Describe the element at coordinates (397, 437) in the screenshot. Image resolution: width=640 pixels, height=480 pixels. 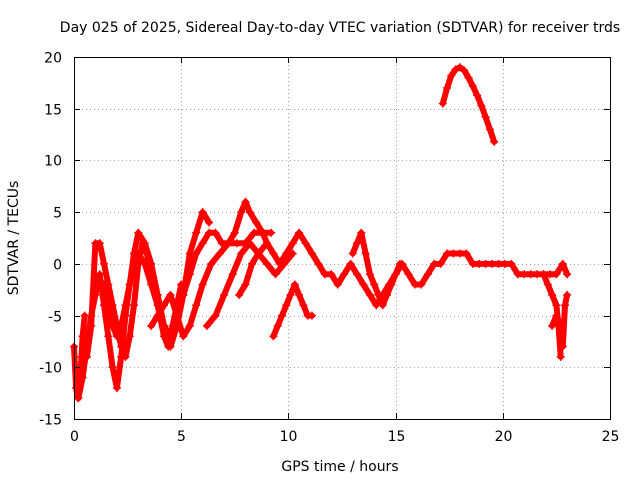
I see `x-tick-label: 15` at that location.